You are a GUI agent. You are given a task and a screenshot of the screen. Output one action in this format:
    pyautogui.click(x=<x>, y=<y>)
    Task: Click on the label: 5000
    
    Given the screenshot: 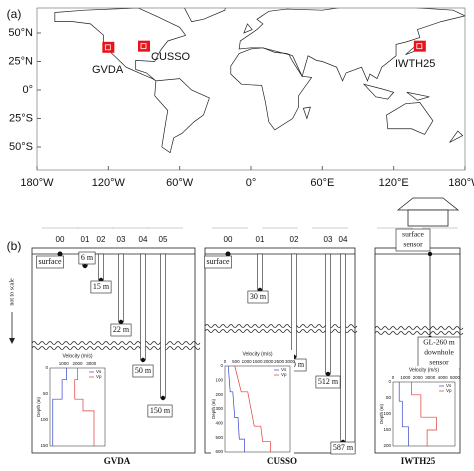 What is the action you would take?
    pyautogui.click(x=455, y=377)
    